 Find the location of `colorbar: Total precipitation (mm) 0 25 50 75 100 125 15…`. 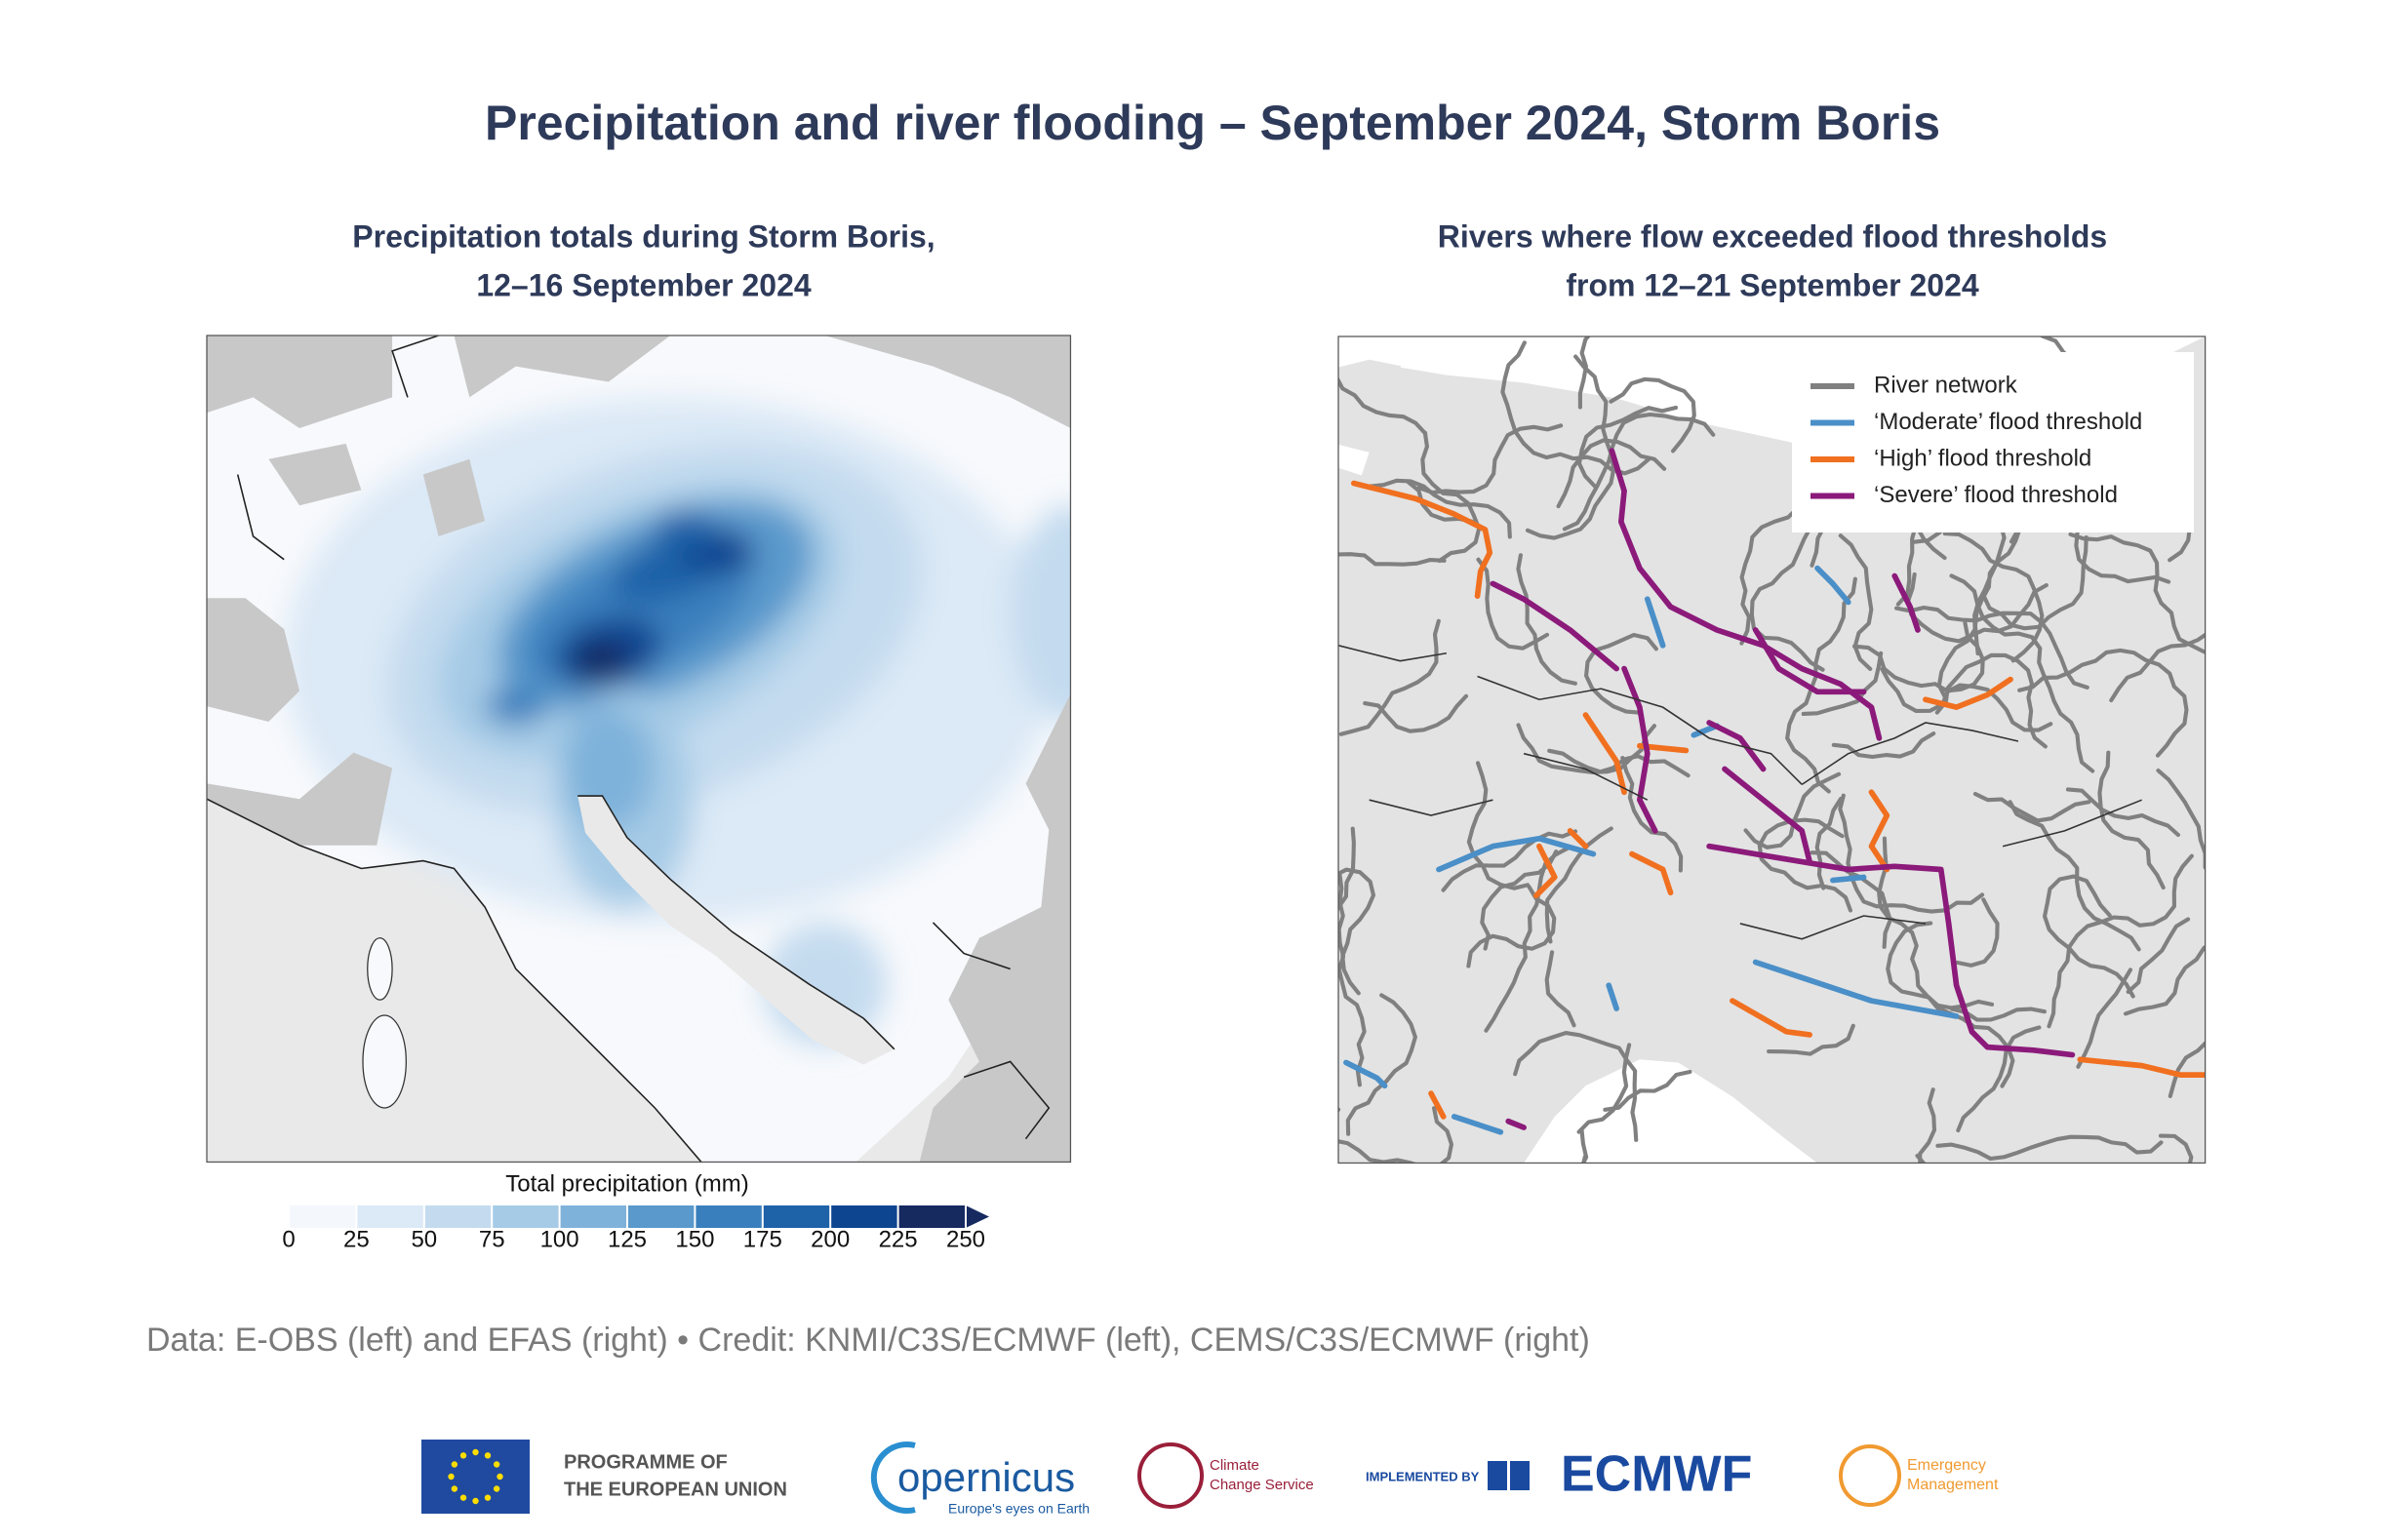

colorbar: Total precipitation (mm) 0 25 50 75 100 125 15… is located at coordinates (636, 1211).